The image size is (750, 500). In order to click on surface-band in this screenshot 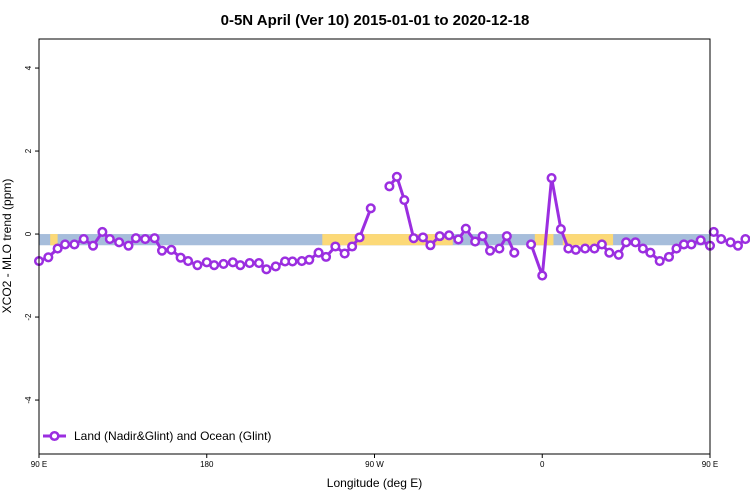, I will do `click(374, 240)`.